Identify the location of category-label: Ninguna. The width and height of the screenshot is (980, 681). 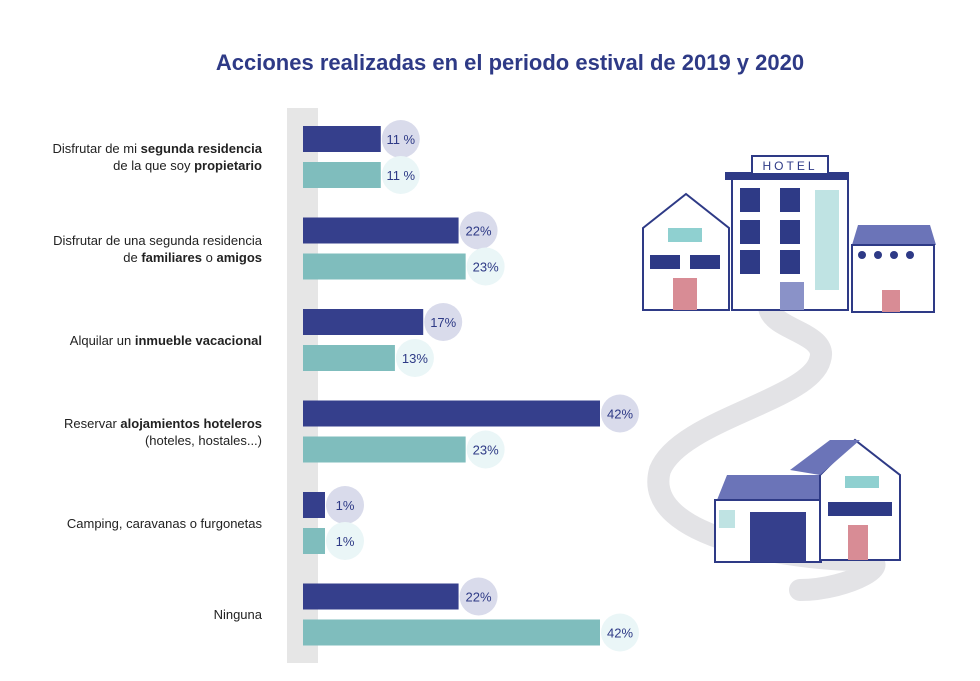
(132, 614).